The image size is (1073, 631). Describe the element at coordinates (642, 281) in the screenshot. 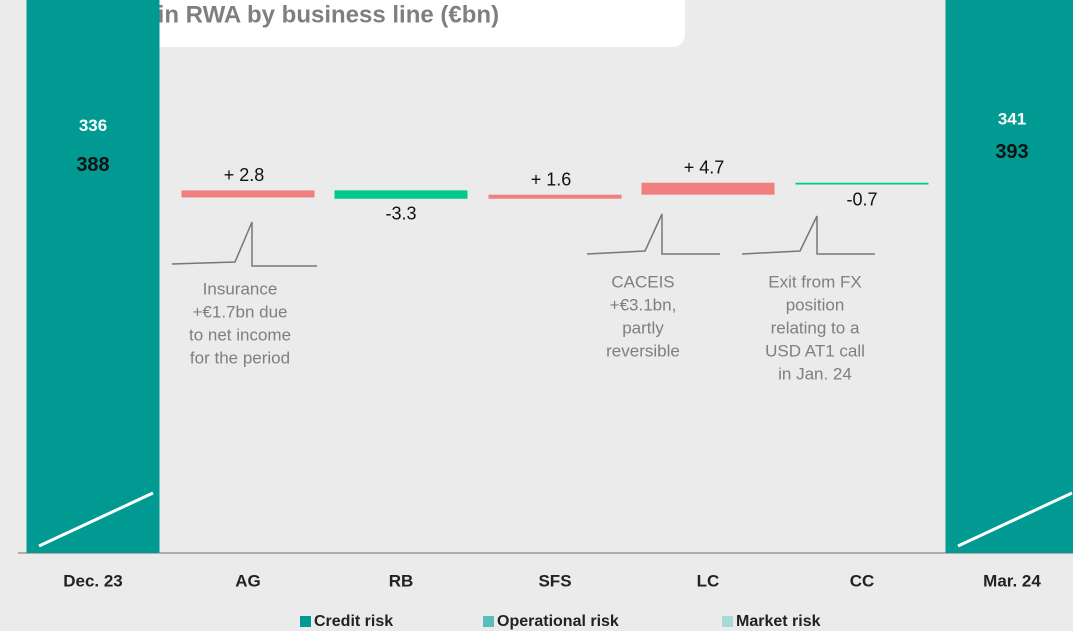

I see `annotation: CACEIS` at that location.